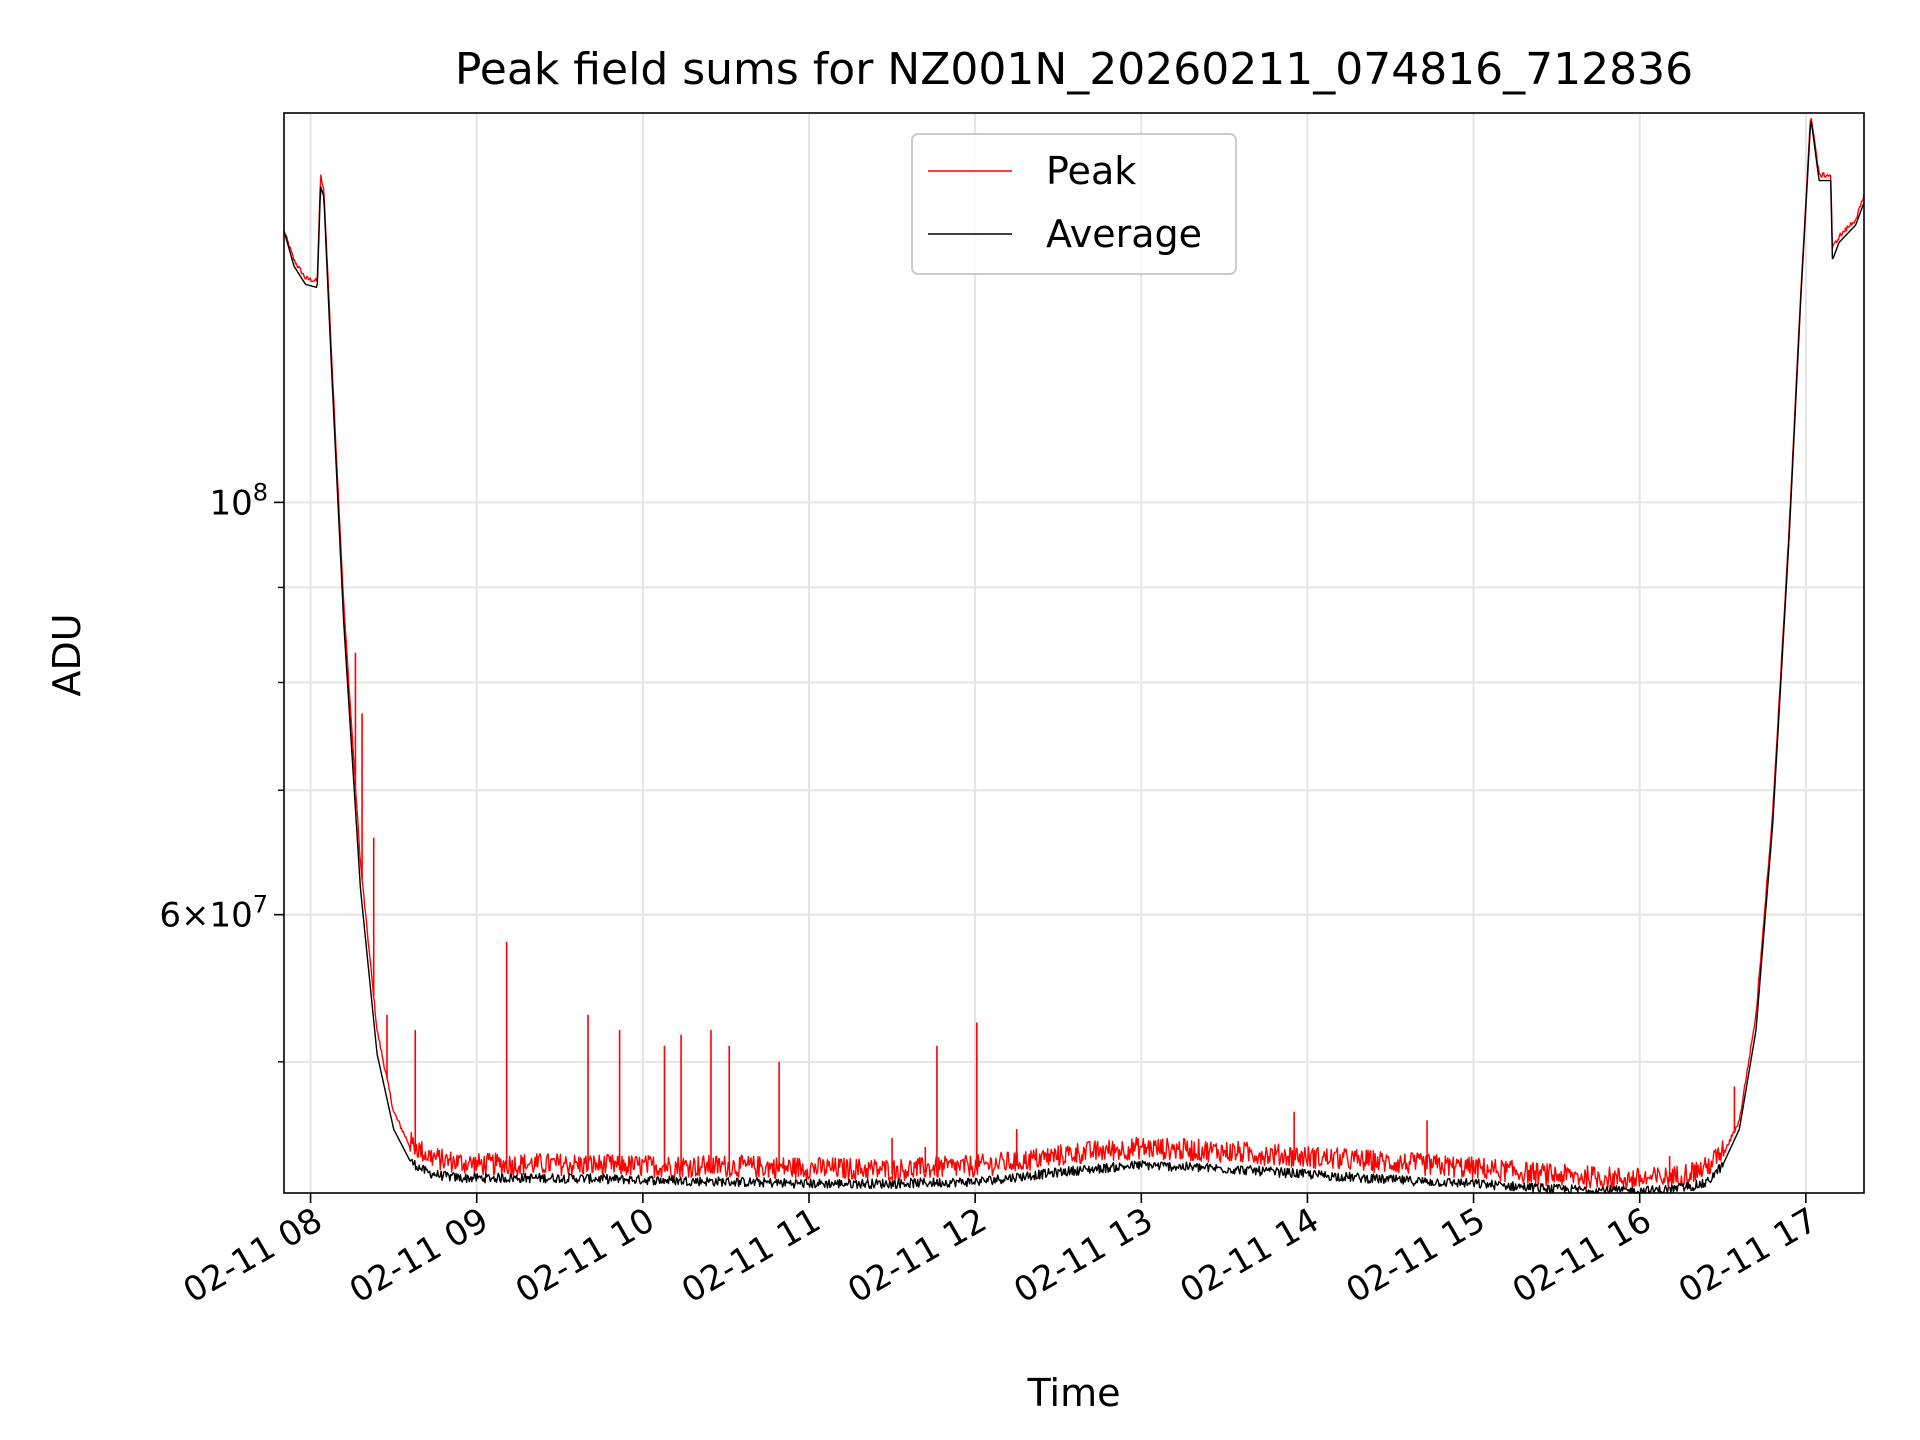  I want to click on legend-box, so click(1074, 204).